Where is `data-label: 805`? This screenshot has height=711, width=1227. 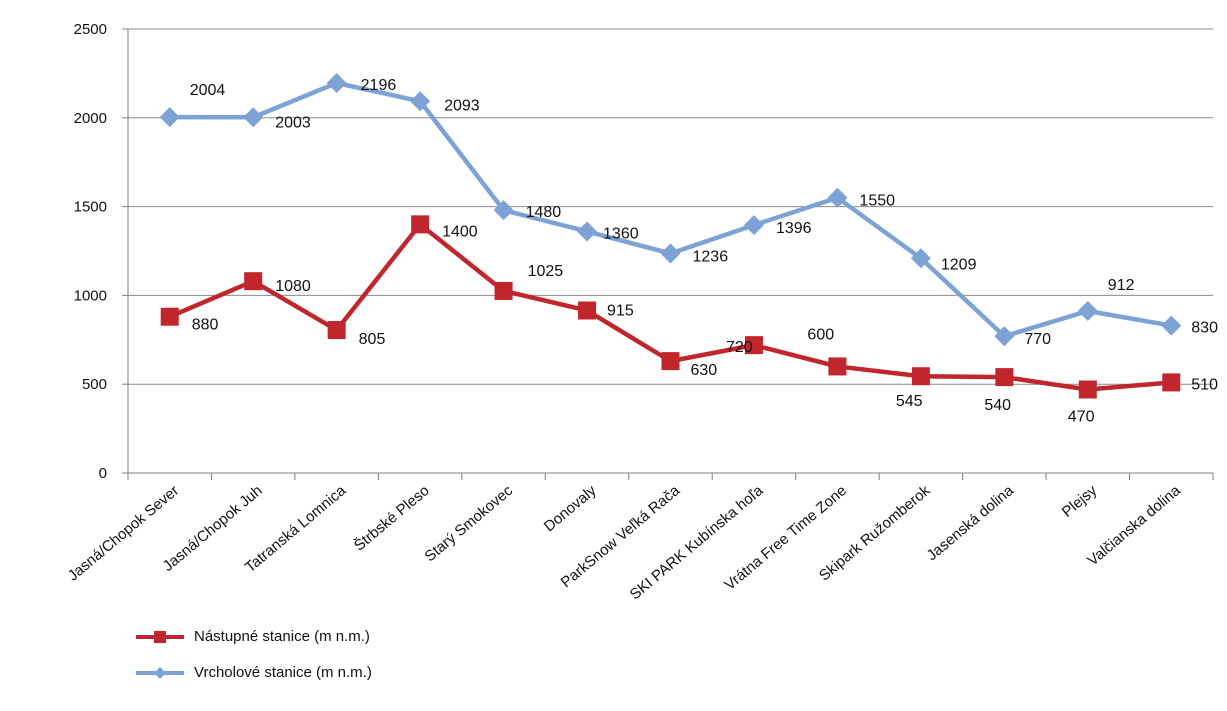
data-label: 805 is located at coordinates (372, 339).